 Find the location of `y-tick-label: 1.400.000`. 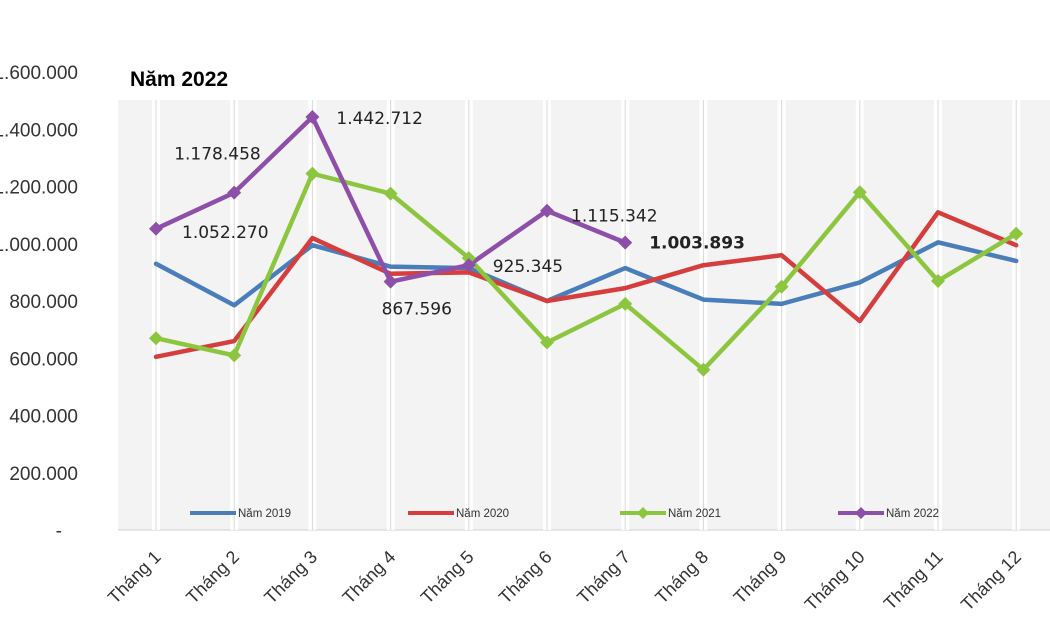

y-tick-label: 1.400.000 is located at coordinates (39, 130).